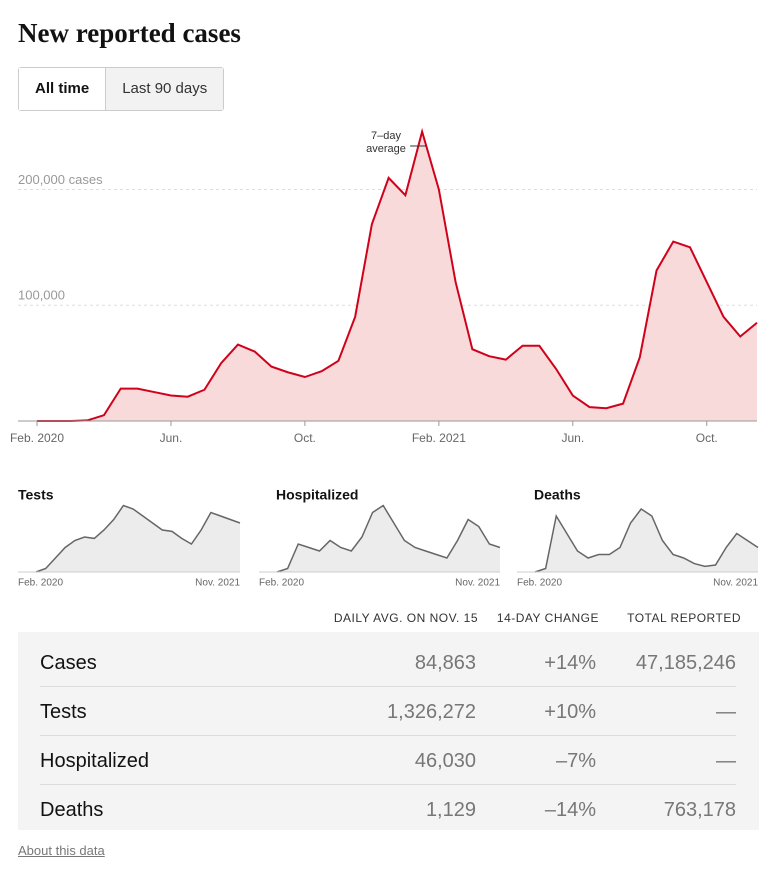  What do you see at coordinates (94, 761) in the screenshot?
I see `row-label: Hospitalized` at bounding box center [94, 761].